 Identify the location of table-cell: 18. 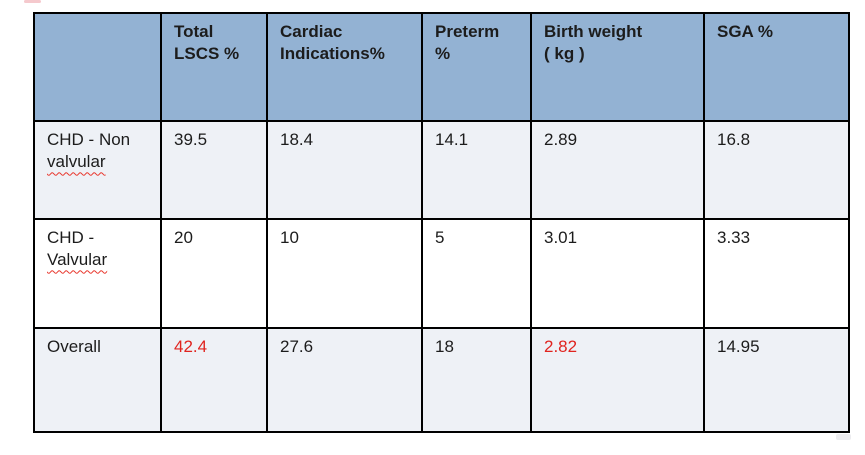
(476, 380).